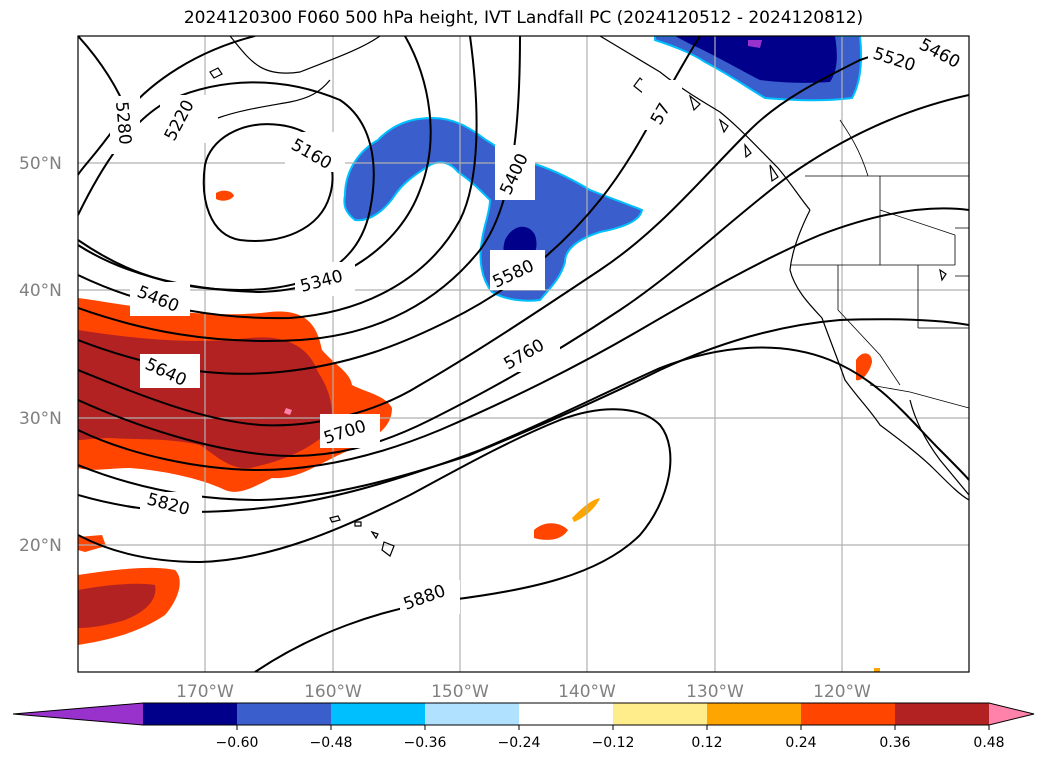  What do you see at coordinates (40, 419) in the screenshot?
I see `lat-label: 30°N` at bounding box center [40, 419].